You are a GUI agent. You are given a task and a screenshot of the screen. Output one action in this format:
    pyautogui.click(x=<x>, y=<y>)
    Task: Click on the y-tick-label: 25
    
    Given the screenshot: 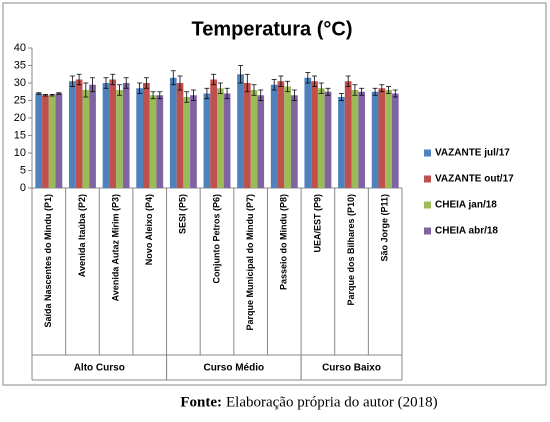 What is the action you would take?
    pyautogui.click(x=20, y=100)
    